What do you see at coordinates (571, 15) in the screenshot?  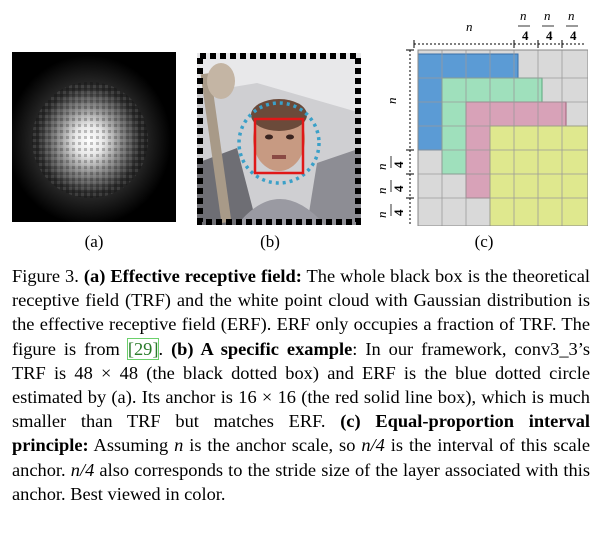 I see `top-label-n-3: n` at bounding box center [571, 15].